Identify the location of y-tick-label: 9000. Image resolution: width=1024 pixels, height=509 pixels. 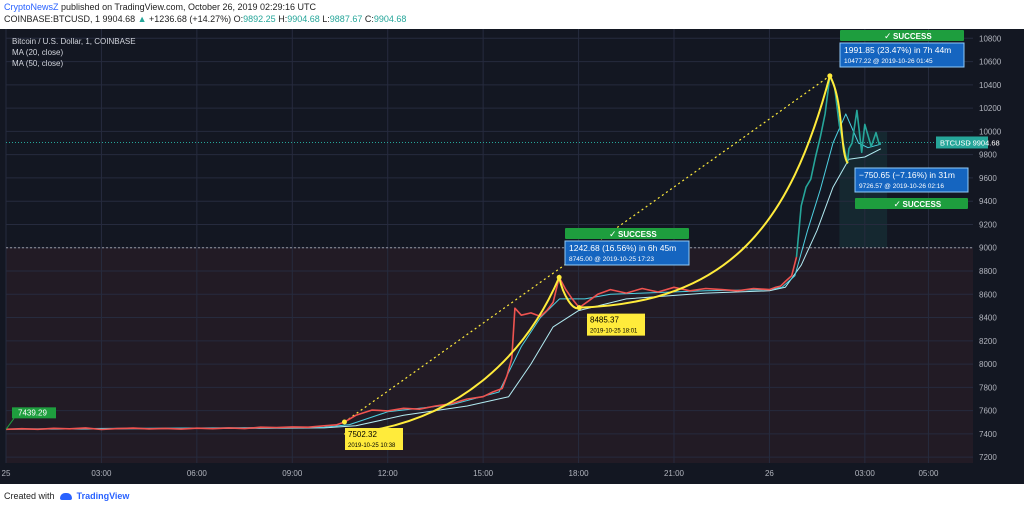
(988, 248).